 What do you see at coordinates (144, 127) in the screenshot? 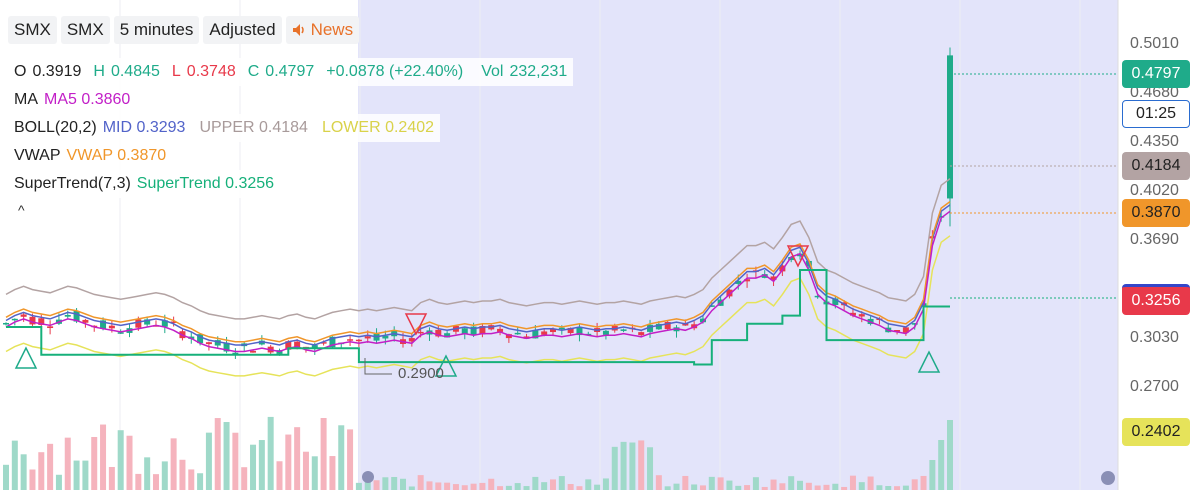
I see `boll-mid-value: MID 0.3293` at bounding box center [144, 127].